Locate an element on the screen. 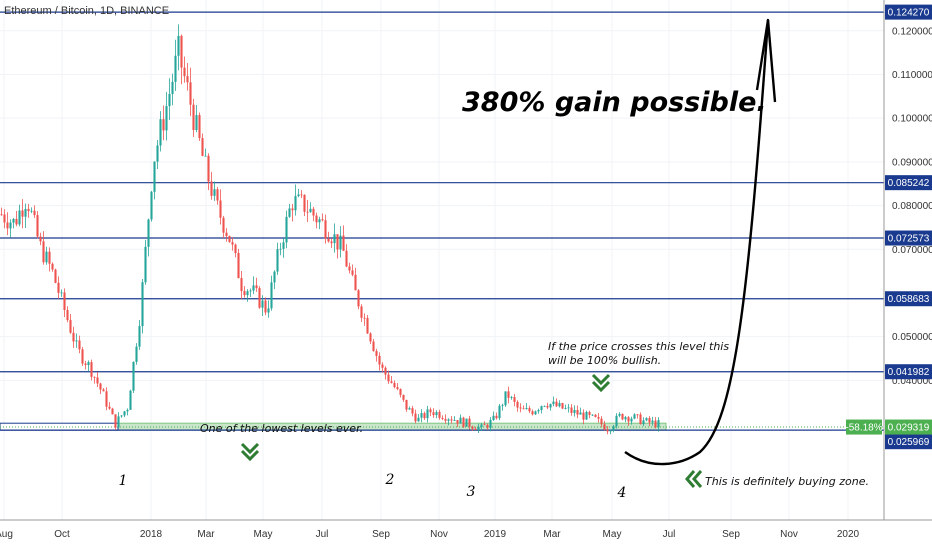 This screenshot has height=550, width=932. low-point-label: 4 is located at coordinates (622, 493).